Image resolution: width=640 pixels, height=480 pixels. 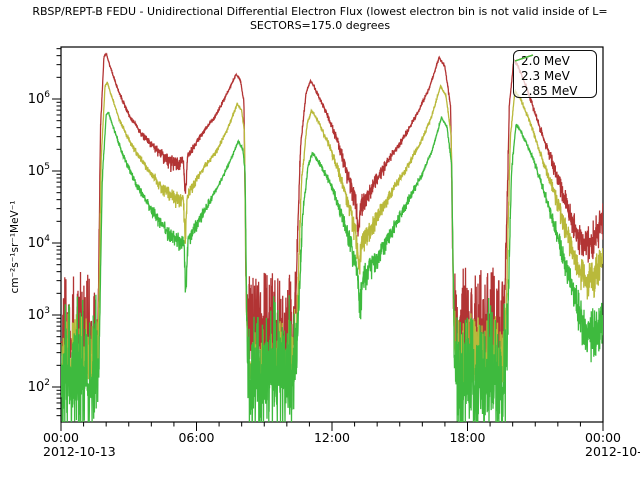 I want to click on y-axis-tick-label: 106, so click(x=39, y=98).